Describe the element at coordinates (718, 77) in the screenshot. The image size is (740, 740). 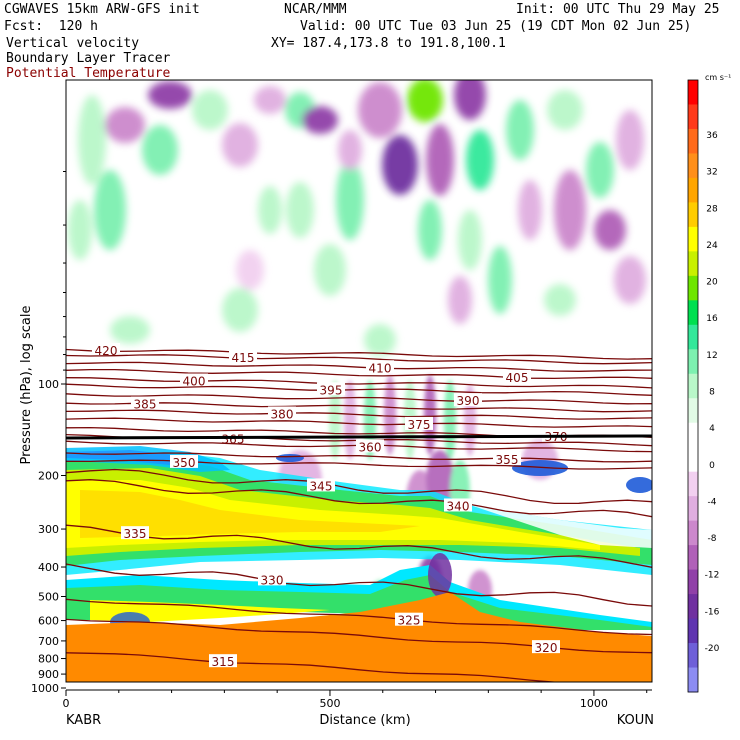
I see `colorbar-unit: cm s⁻¹` at that location.